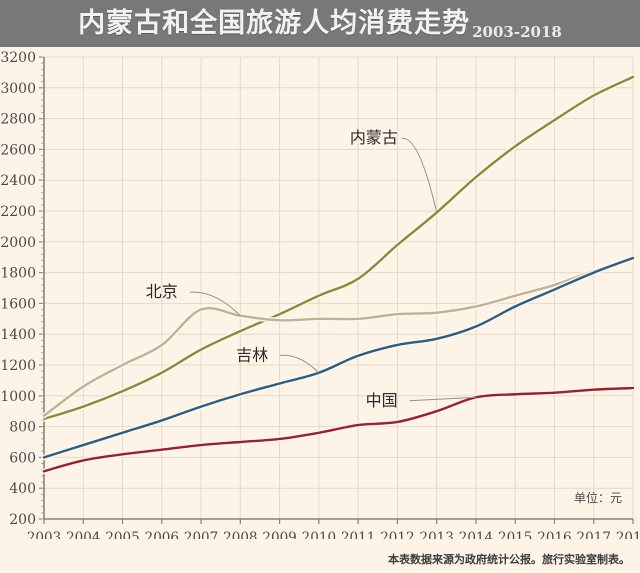 The width and height of the screenshot is (640, 573). Describe the element at coordinates (201, 534) in the screenshot. I see `x-tick-label: 2007` at that location.